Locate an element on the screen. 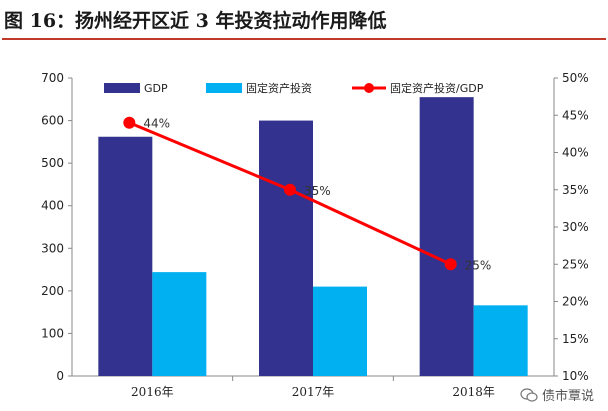  wechat-icon is located at coordinates (529, 394).